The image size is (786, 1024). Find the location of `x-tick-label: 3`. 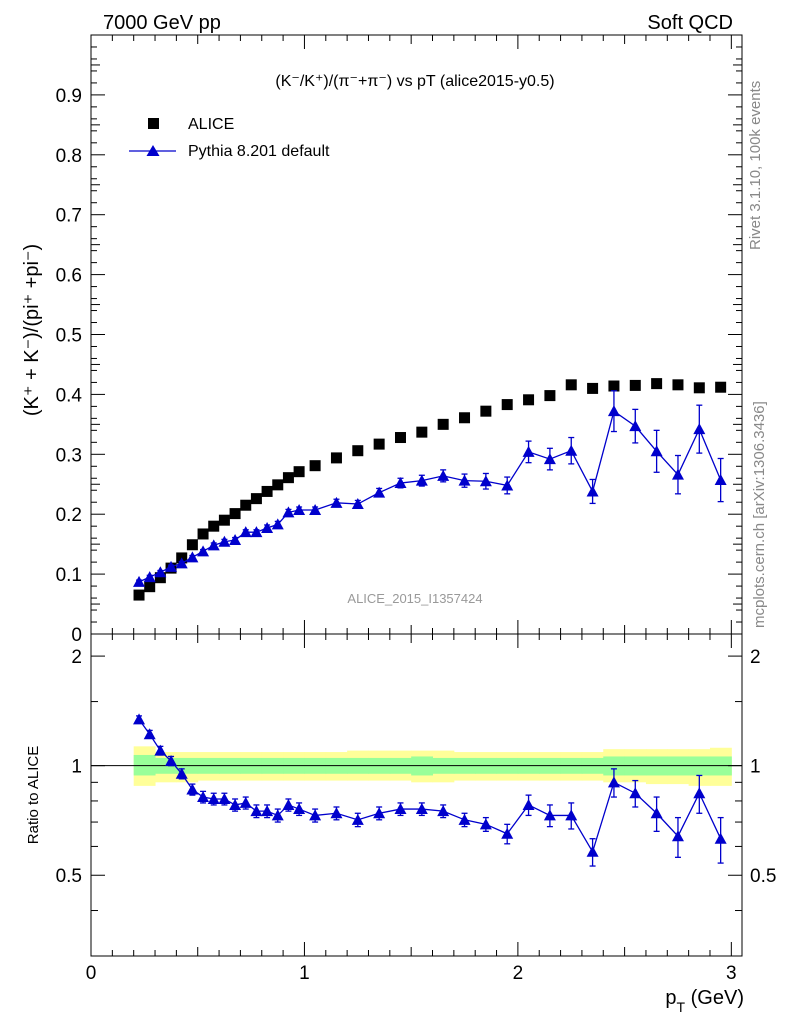

x-tick-label: 3 is located at coordinates (731, 973).